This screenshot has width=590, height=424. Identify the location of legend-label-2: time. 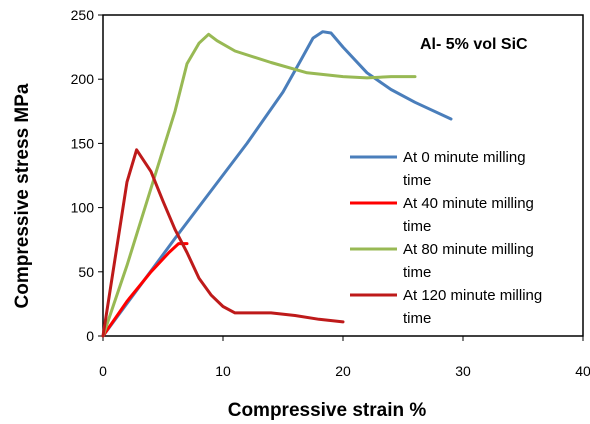
(417, 226).